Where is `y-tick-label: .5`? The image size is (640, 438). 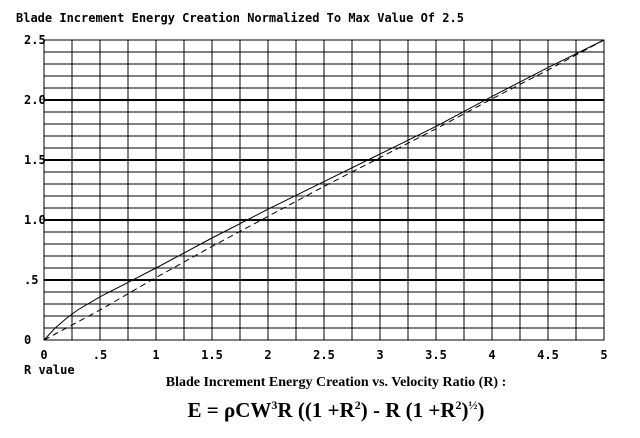 y-tick-label: .5 is located at coordinates (31, 280).